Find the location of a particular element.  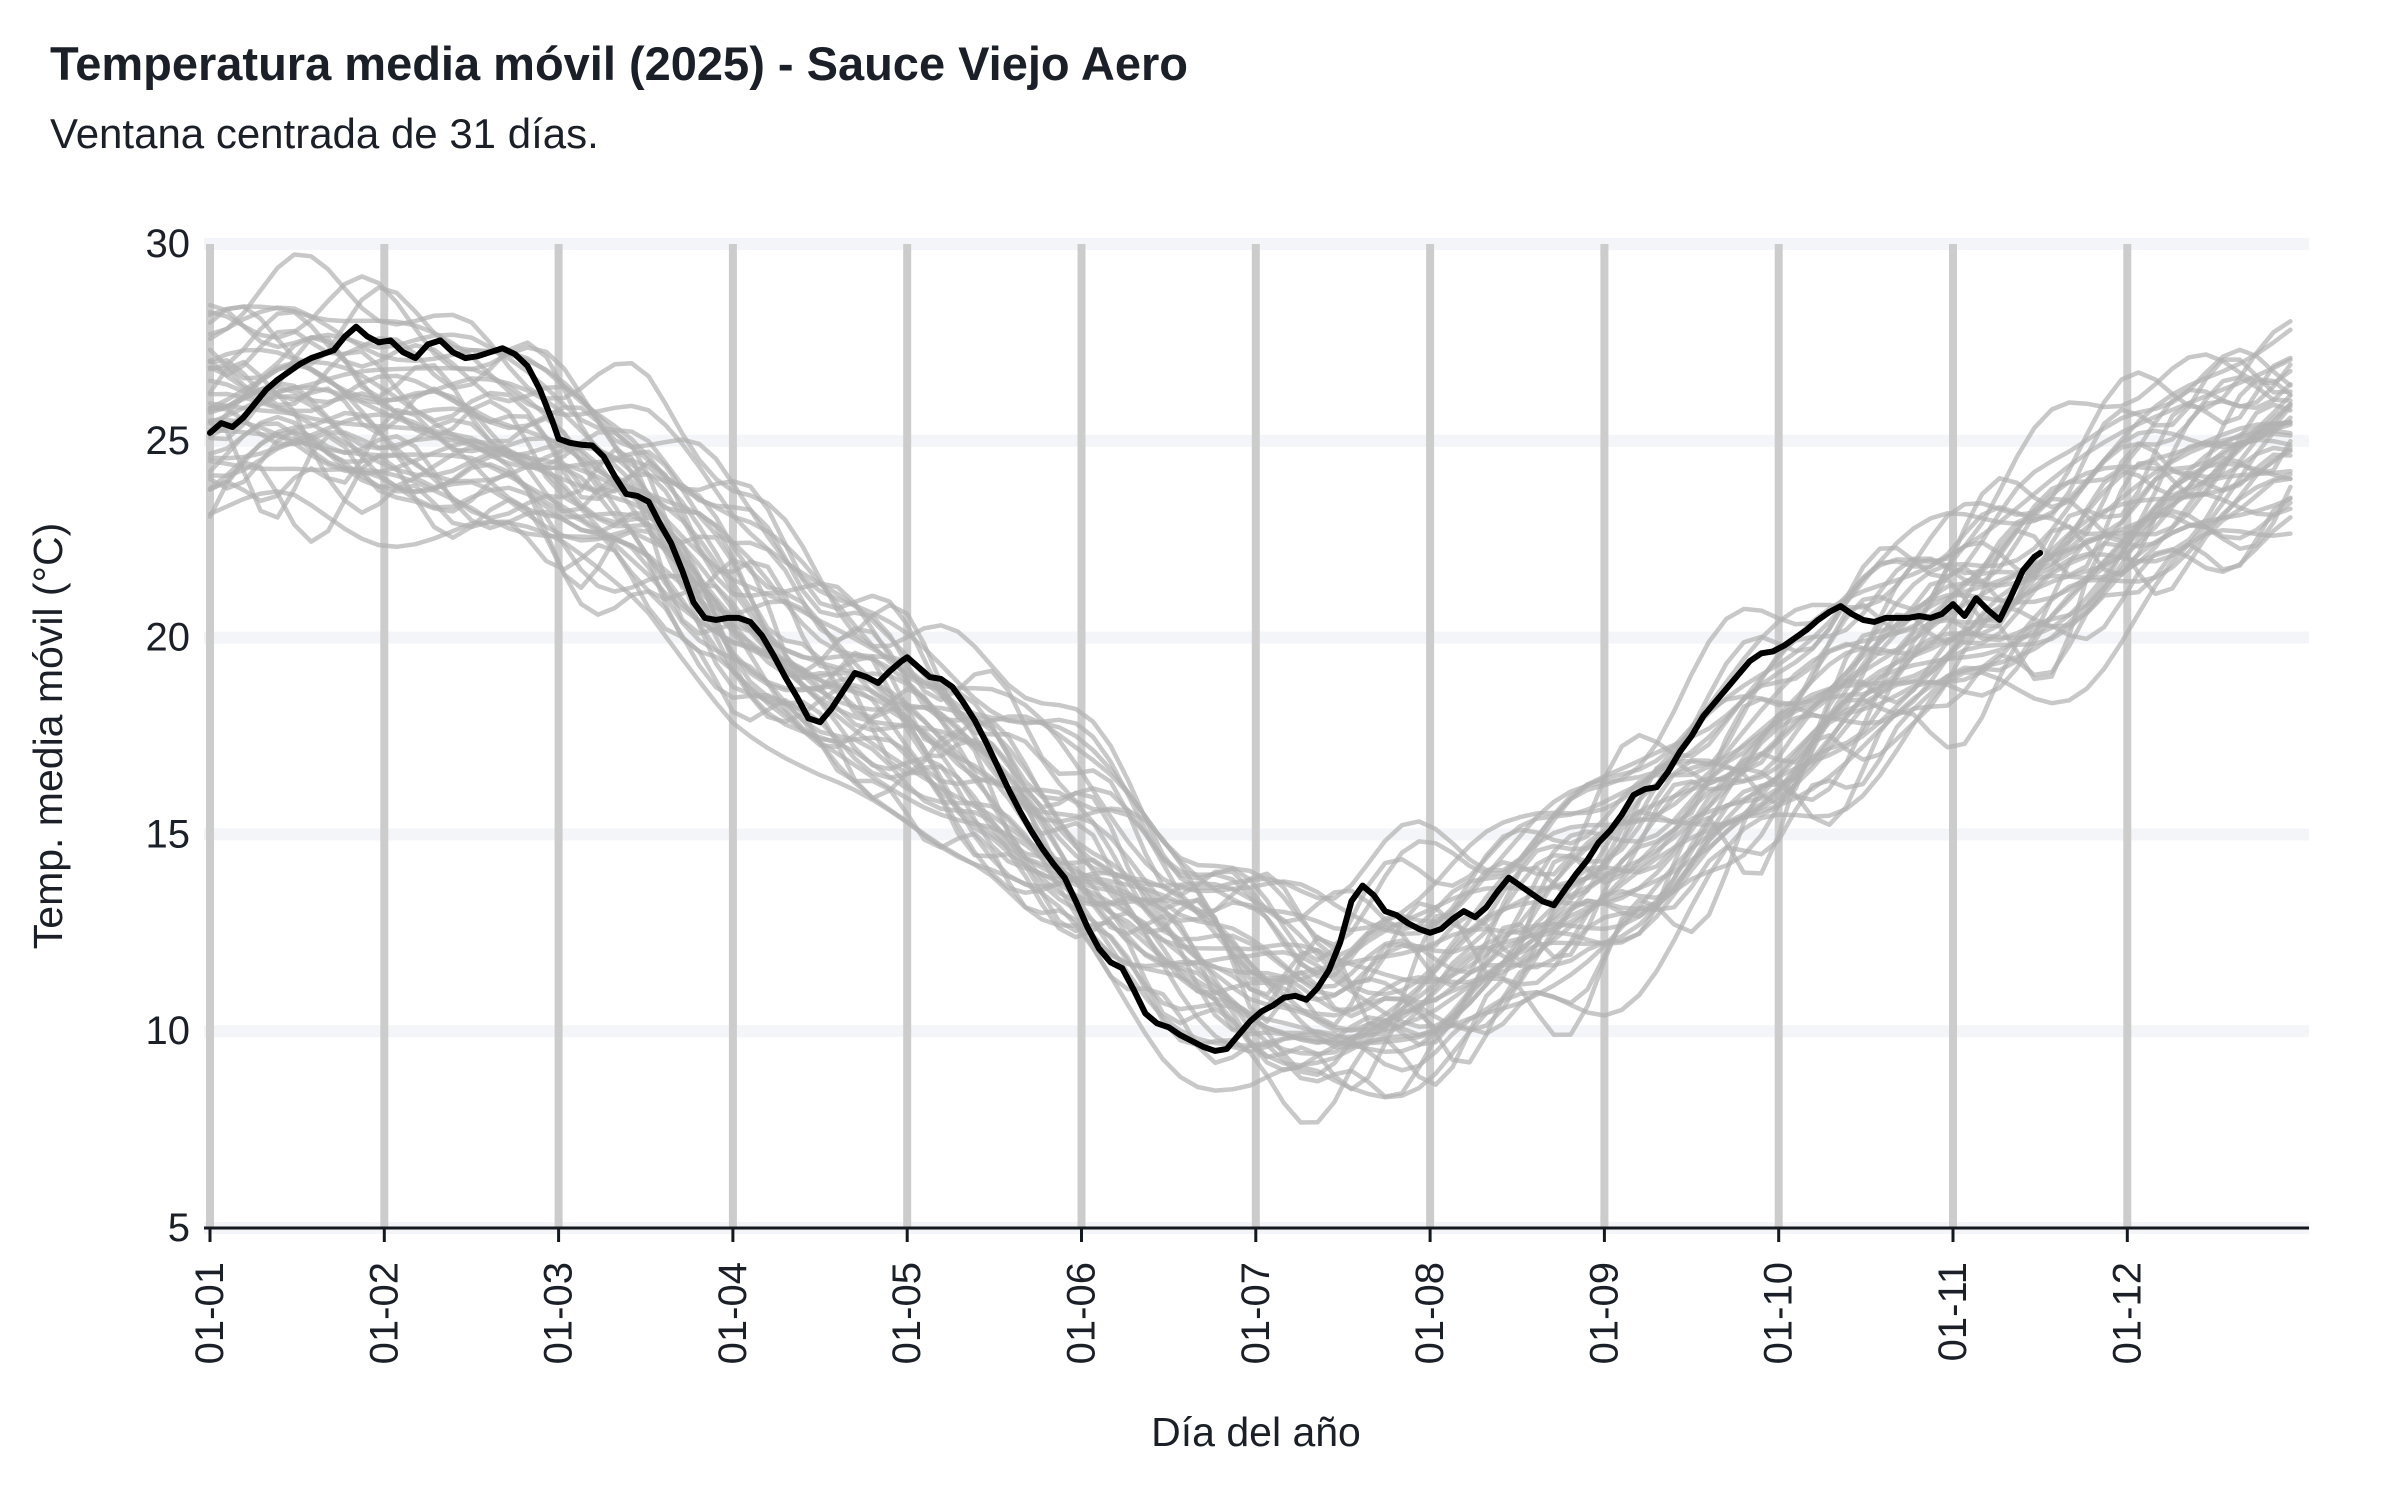

x-tick-label-01-07: 01-07 is located at coordinates (1256, 1313).